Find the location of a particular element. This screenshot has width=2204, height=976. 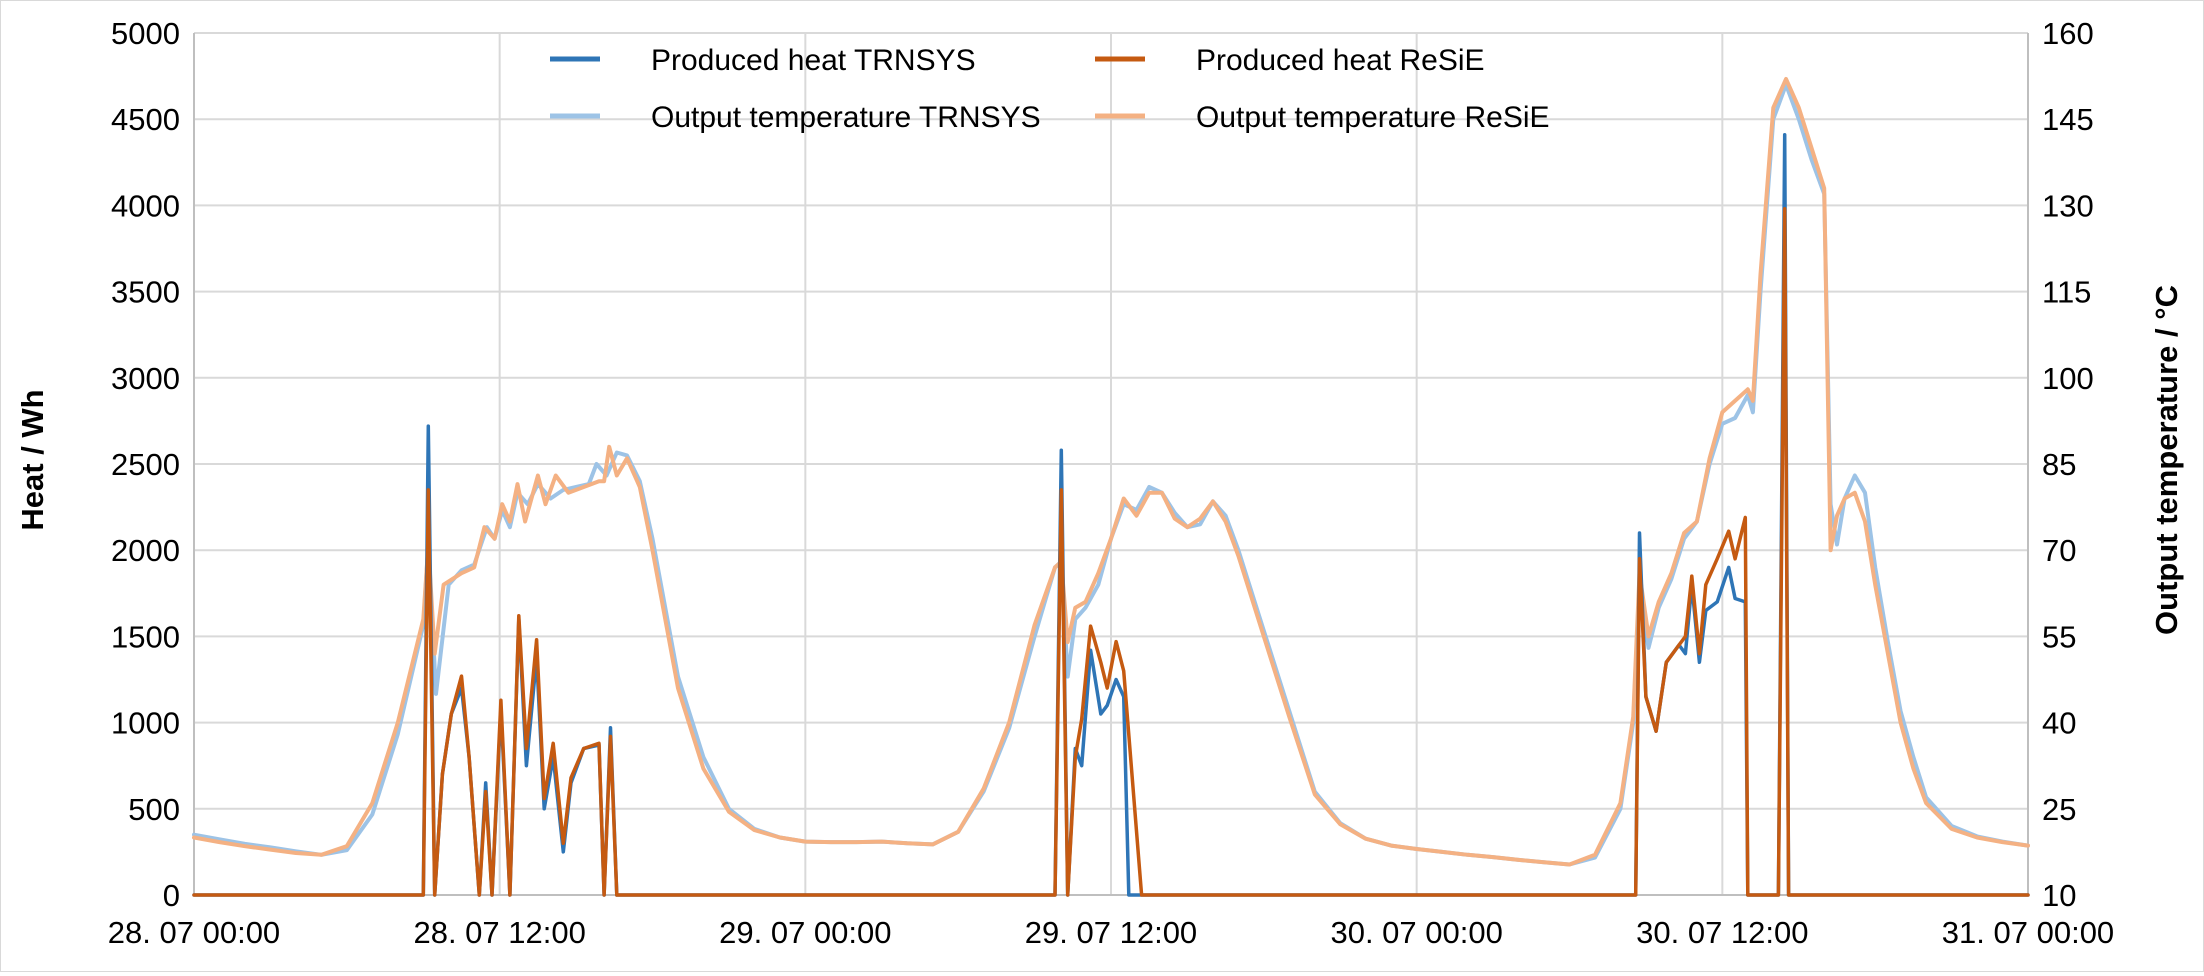

legend-label: Produced heat ReSiE is located at coordinates (1340, 60).